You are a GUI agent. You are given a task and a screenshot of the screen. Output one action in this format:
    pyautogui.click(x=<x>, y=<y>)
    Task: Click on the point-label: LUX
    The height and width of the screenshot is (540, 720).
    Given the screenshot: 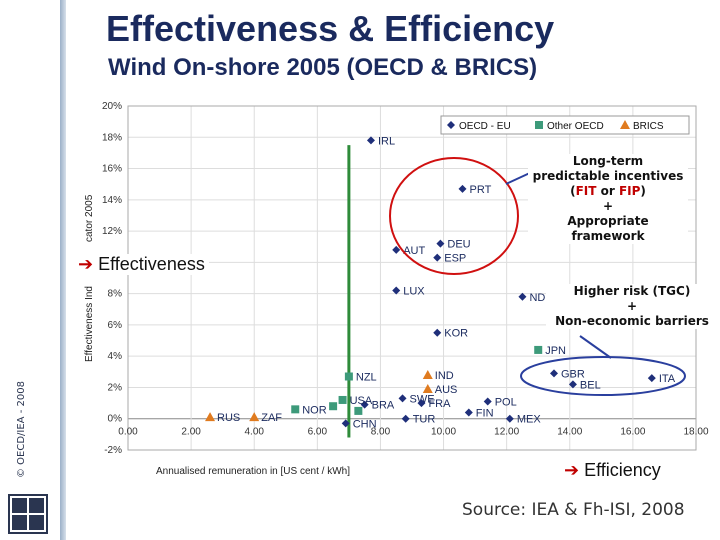 What is the action you would take?
    pyautogui.click(x=414, y=292)
    